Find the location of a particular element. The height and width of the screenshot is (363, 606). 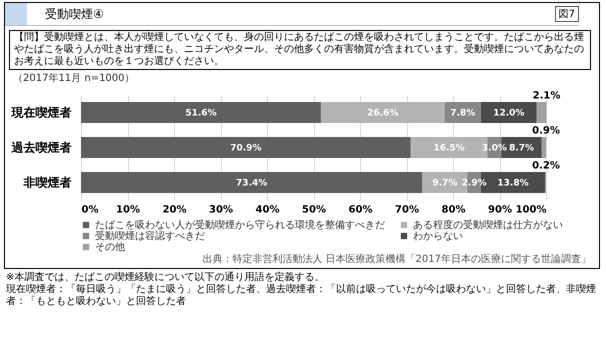

x-tick-label: 70% is located at coordinates (407, 210).